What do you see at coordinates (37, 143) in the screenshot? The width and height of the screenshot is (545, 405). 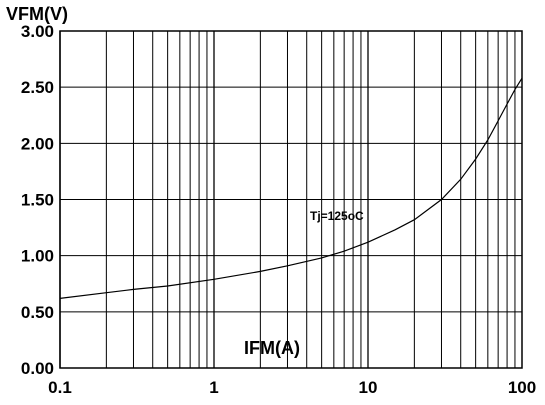 I see `y-tick-label: 2.00` at bounding box center [37, 143].